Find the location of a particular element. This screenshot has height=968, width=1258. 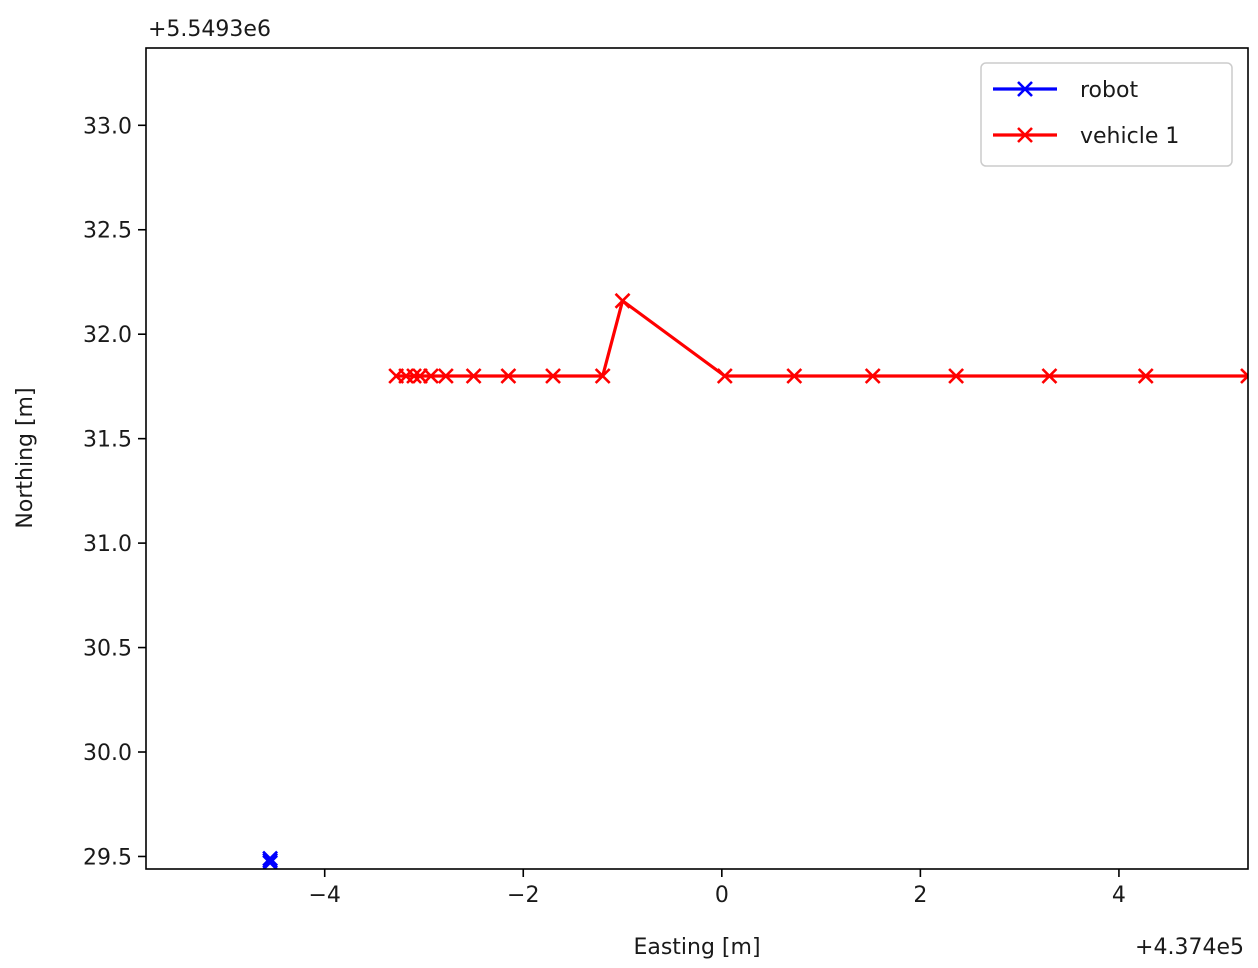

y-tick-label: 31.0 is located at coordinates (107, 544).